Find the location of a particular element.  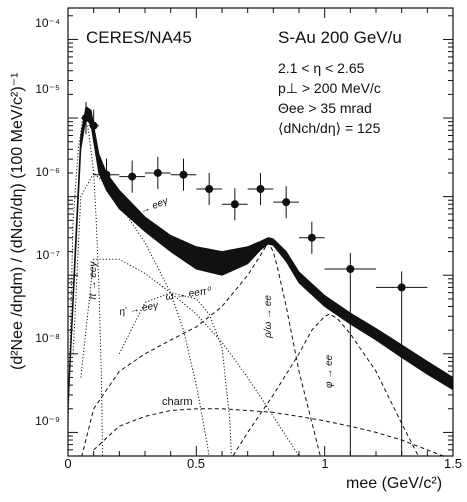

y-tick-1e-9: 10⁻⁹ is located at coordinates (47, 421).